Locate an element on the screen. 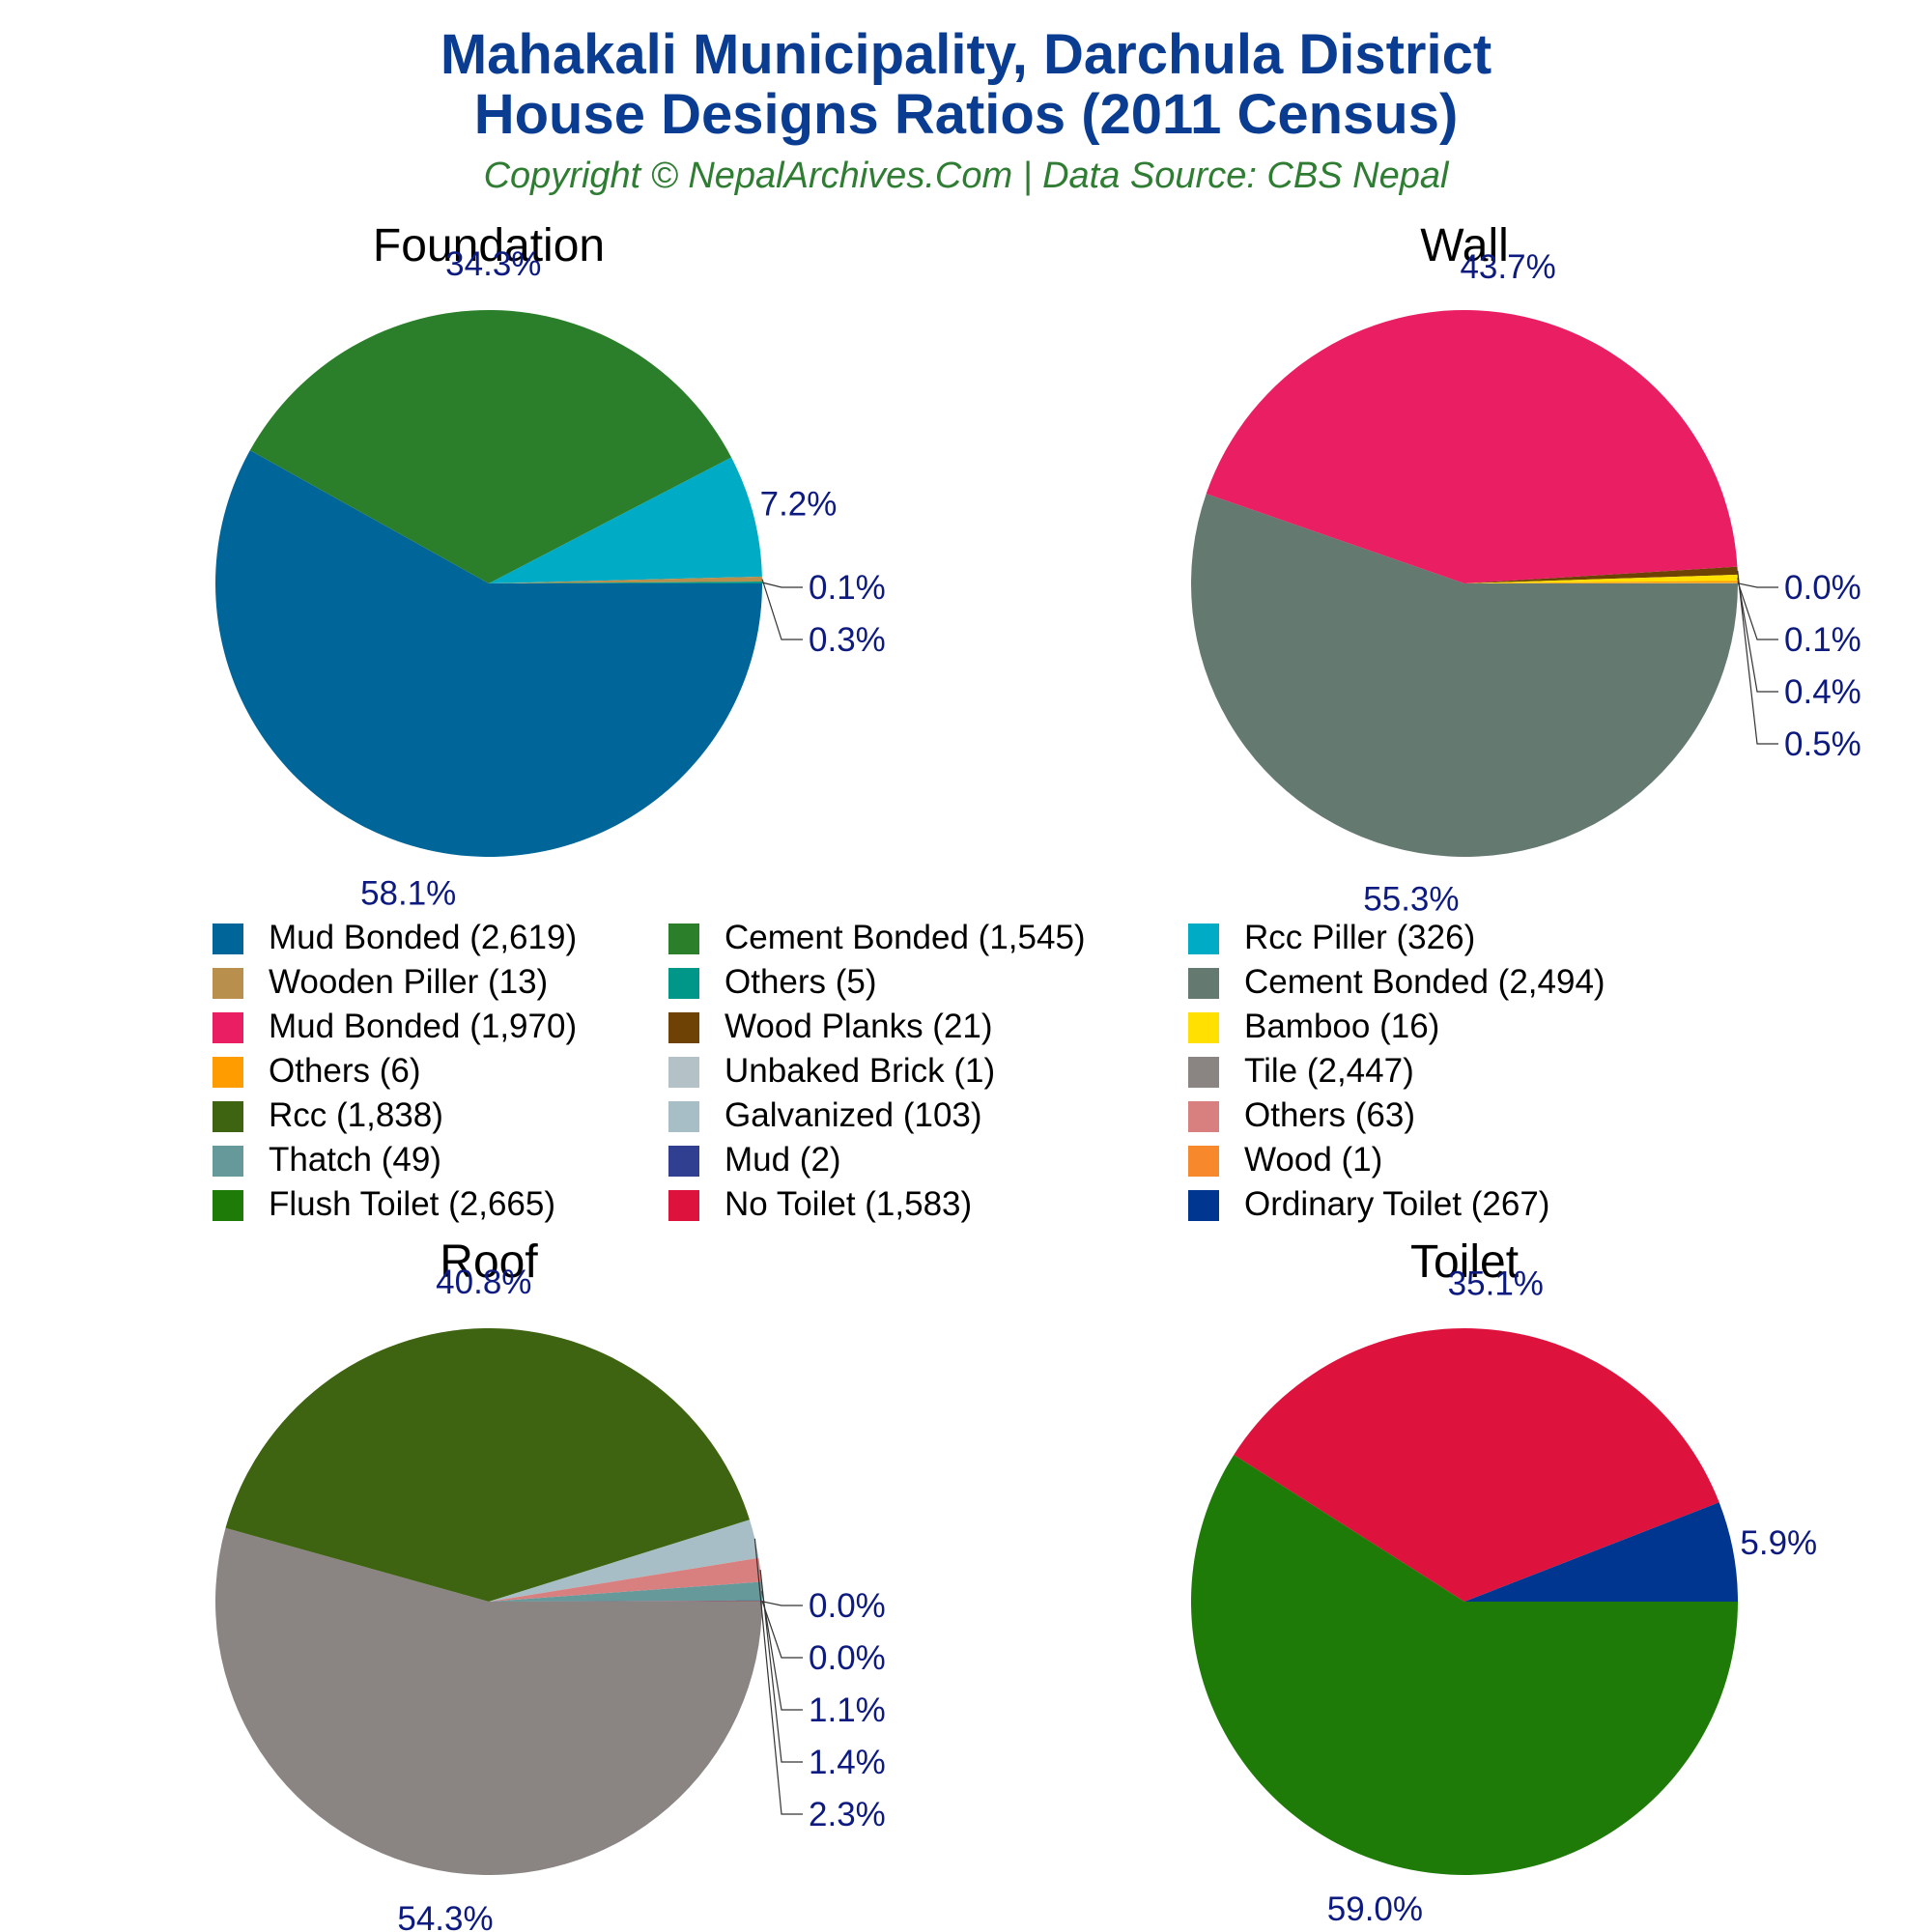 This screenshot has height=1932, width=1932. pie-chart-toilet: Toilet 59.0% 35.1% 5.9% is located at coordinates (1504, 1582).